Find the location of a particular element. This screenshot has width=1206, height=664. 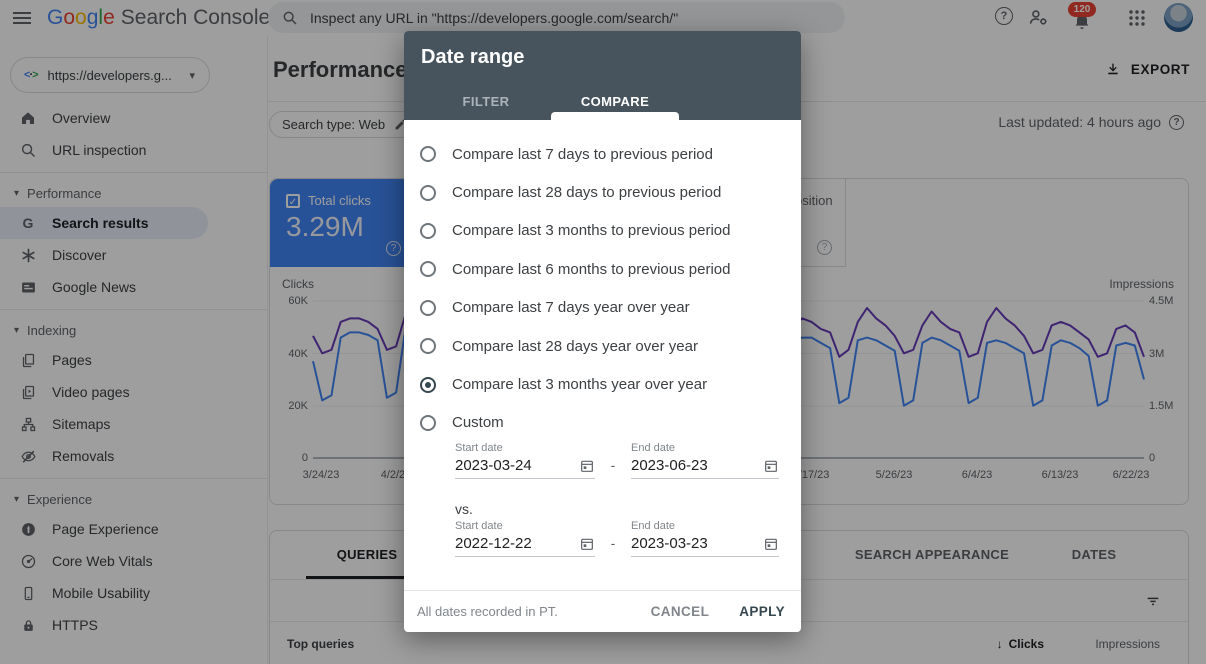

dialog-tab-compare: COMPARE is located at coordinates (615, 101).